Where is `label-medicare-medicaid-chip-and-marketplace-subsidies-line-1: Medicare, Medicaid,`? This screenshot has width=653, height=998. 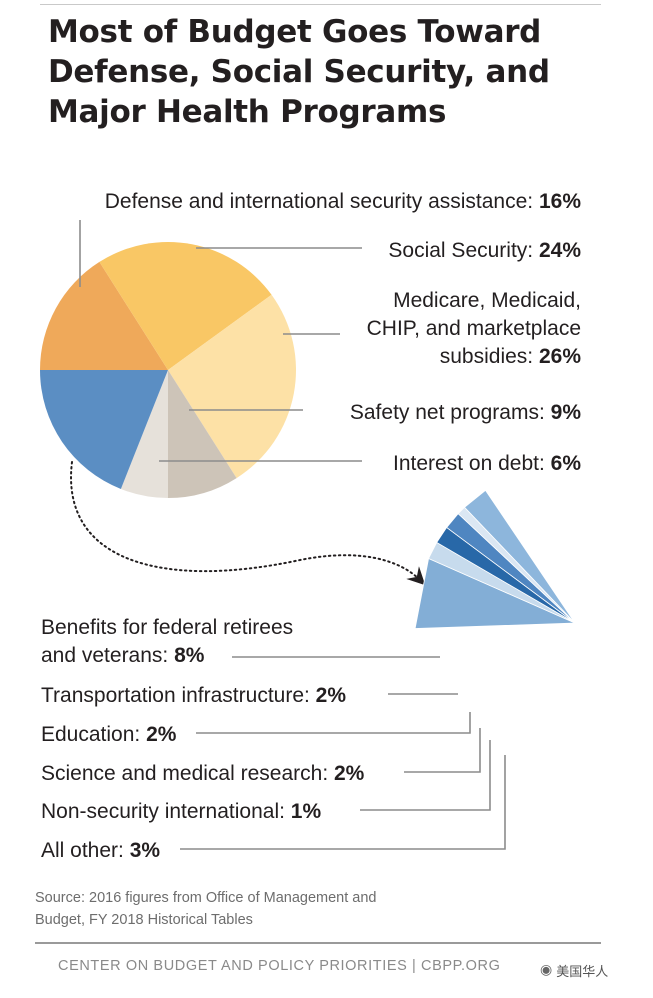 label-medicare-medicaid-chip-and-marketplace-subsidies-line-1: Medicare, Medicaid, is located at coordinates (487, 300).